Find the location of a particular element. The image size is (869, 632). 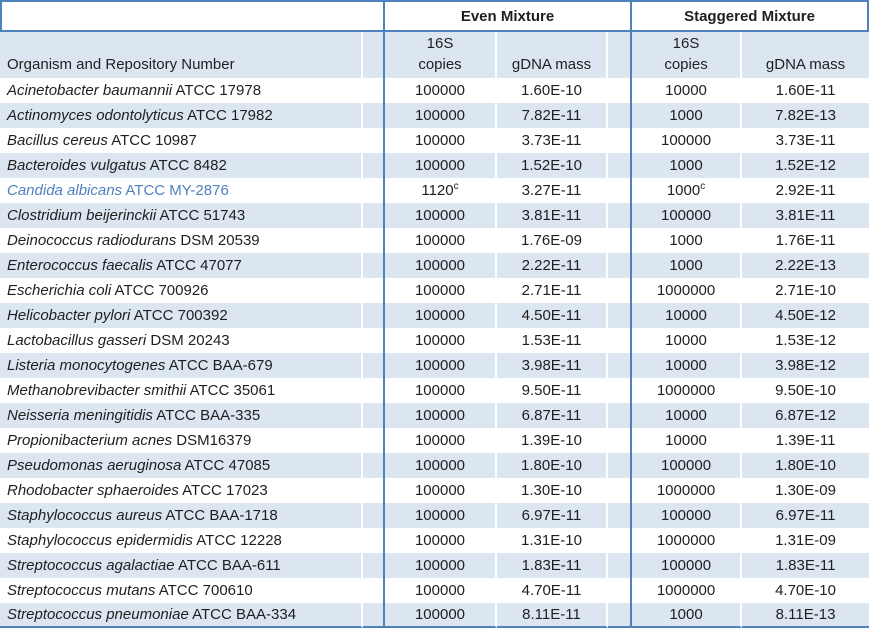

staggered-gdna-mass-cell: 3.98E-12 is located at coordinates (805, 365).